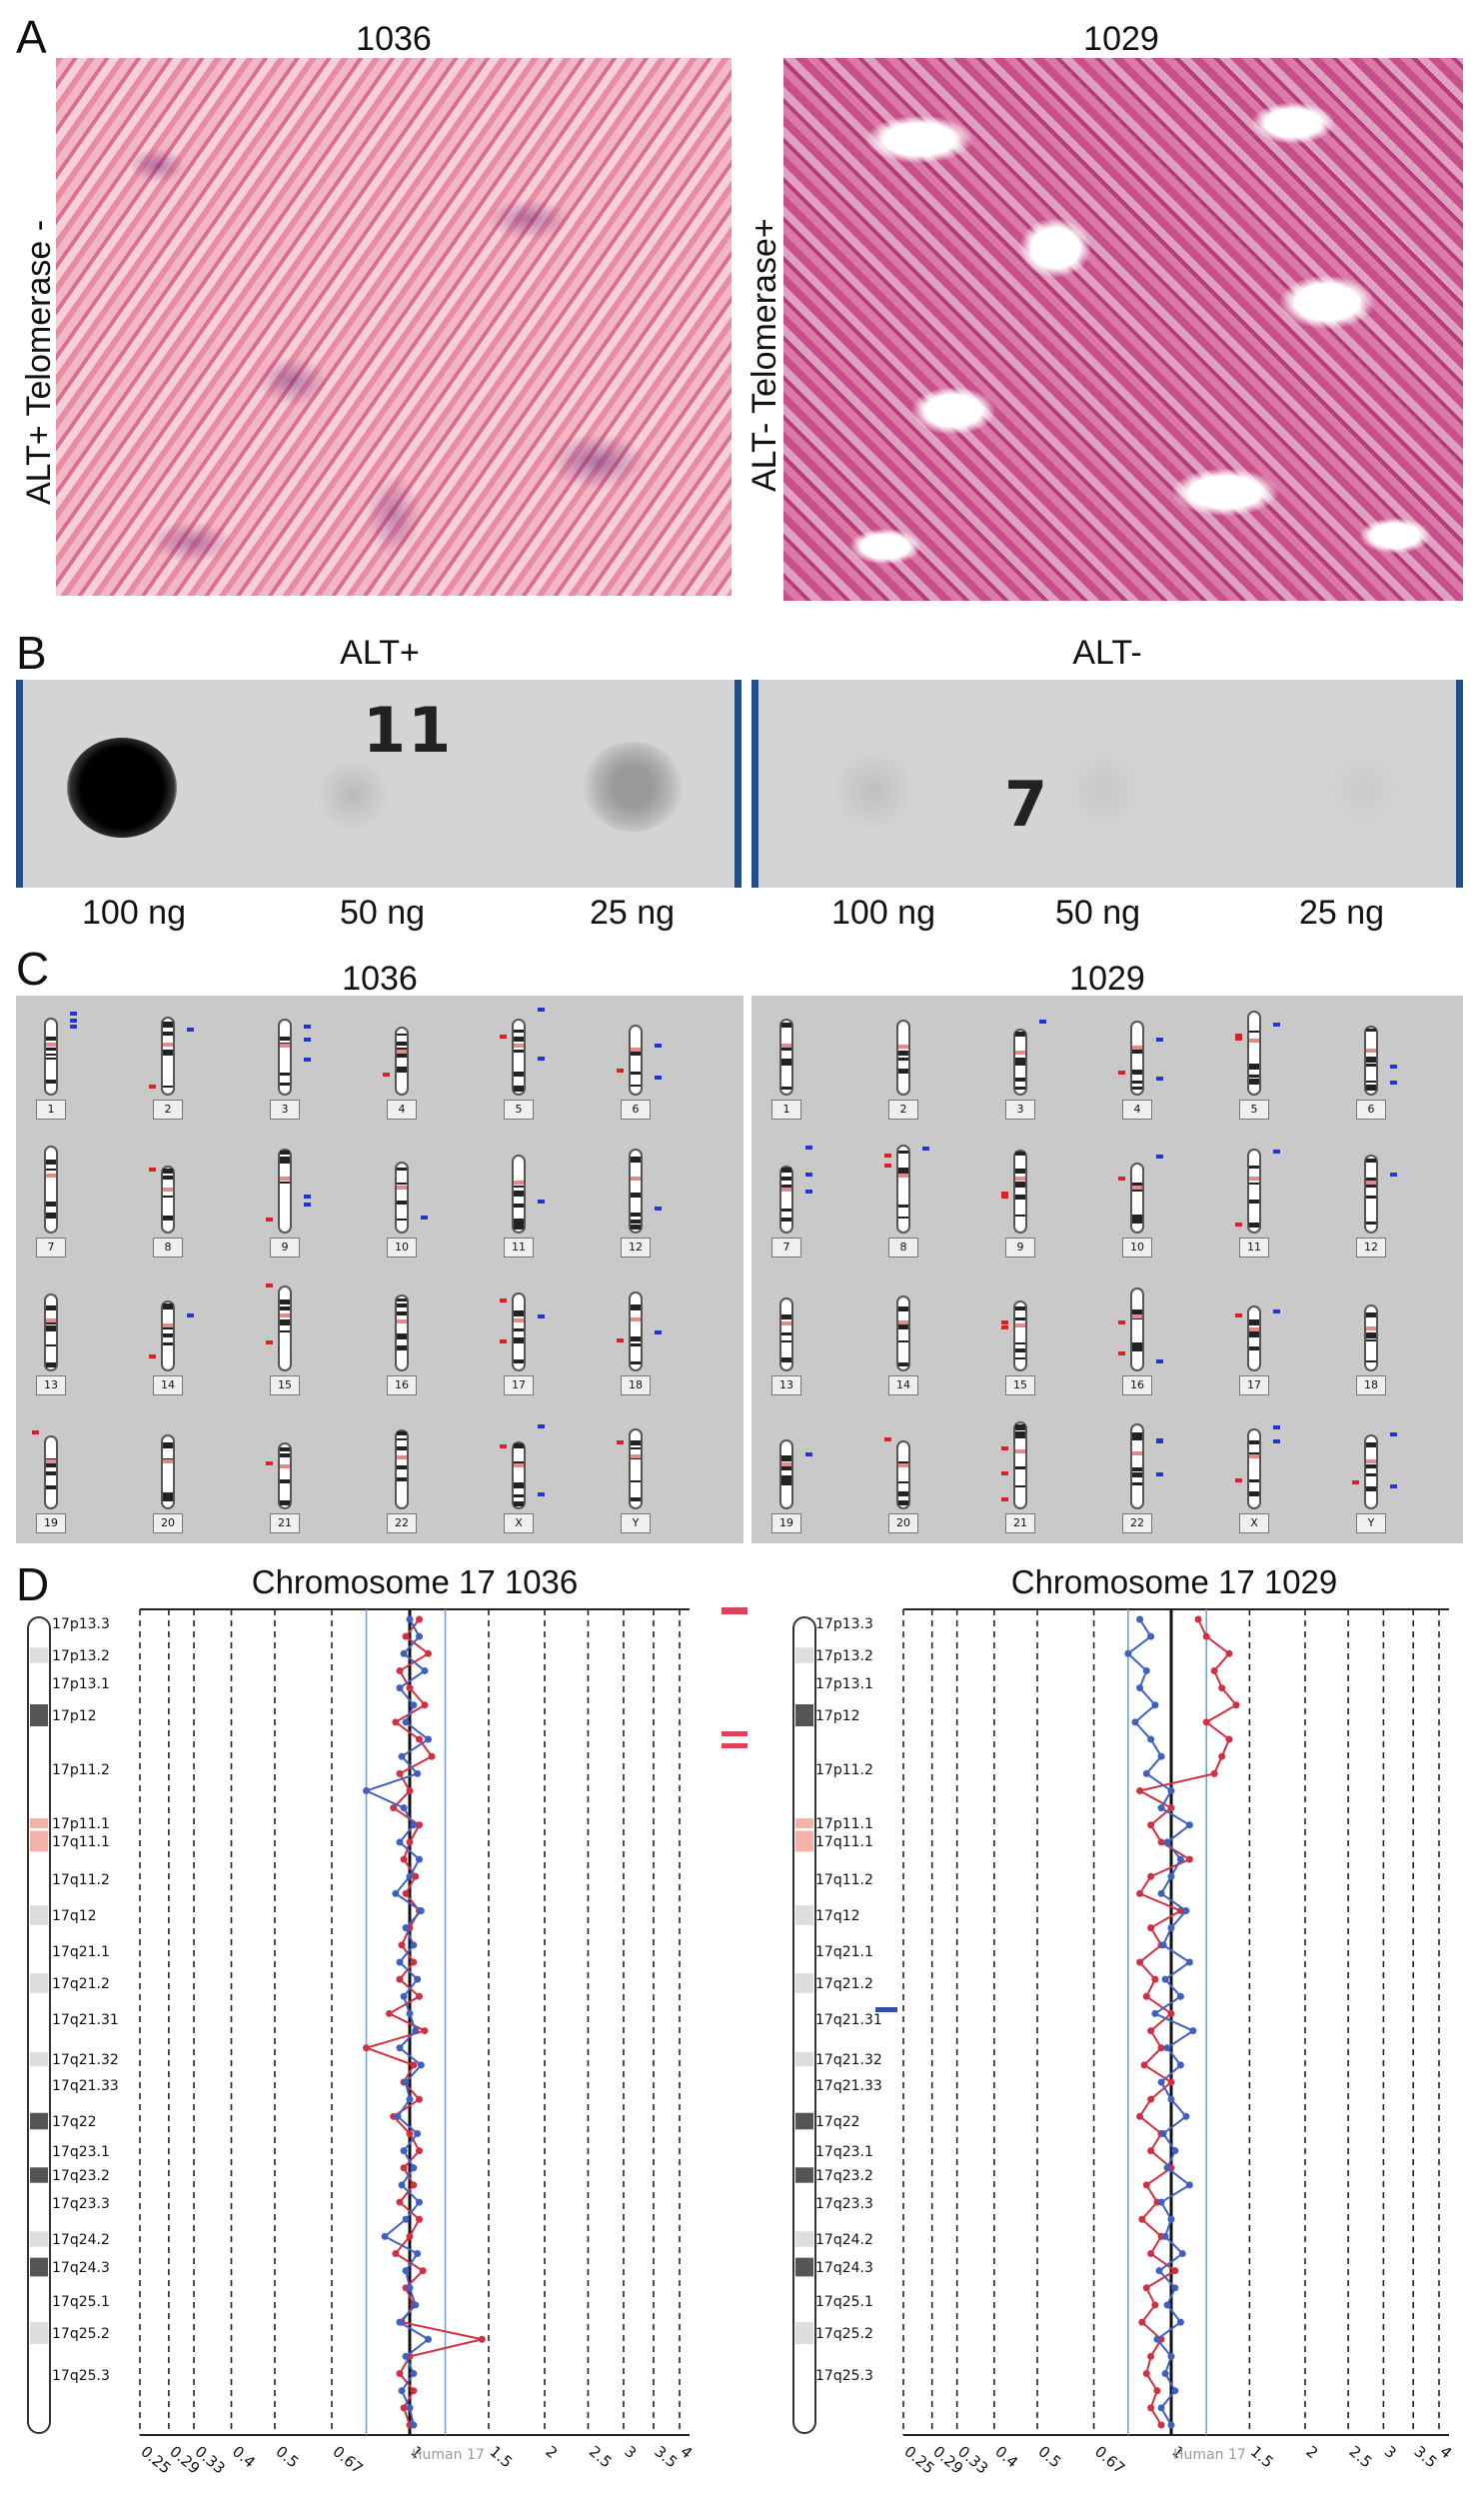 This screenshot has width=1484, height=2517. What do you see at coordinates (764, 355) in the screenshot?
I see `panel-a-right-side-label: ALT- Telomerase+` at bounding box center [764, 355].